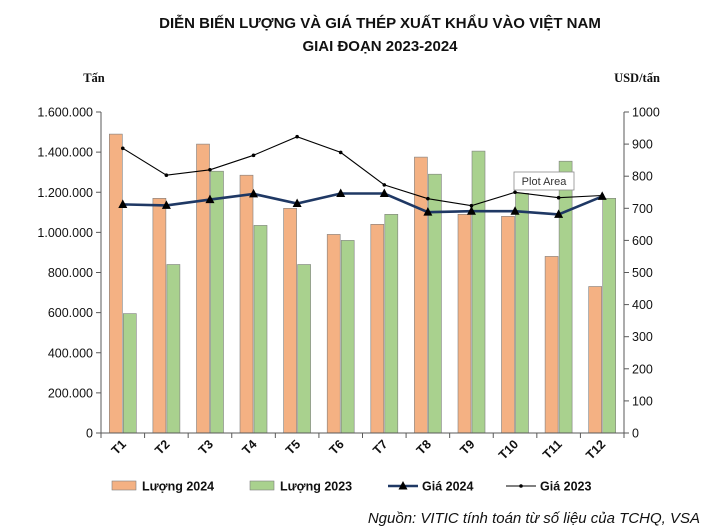 The width and height of the screenshot is (716, 532). Describe the element at coordinates (65, 153) in the screenshot. I see `left-tick-label: 1.400.000` at that location.